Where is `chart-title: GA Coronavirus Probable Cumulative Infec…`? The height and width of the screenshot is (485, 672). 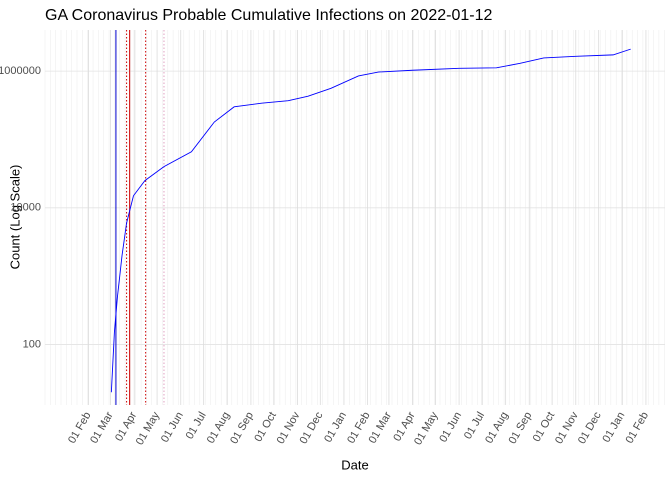 chart-title: GA Coronavirus Probable Cumulative Infec… is located at coordinates (268, 15).